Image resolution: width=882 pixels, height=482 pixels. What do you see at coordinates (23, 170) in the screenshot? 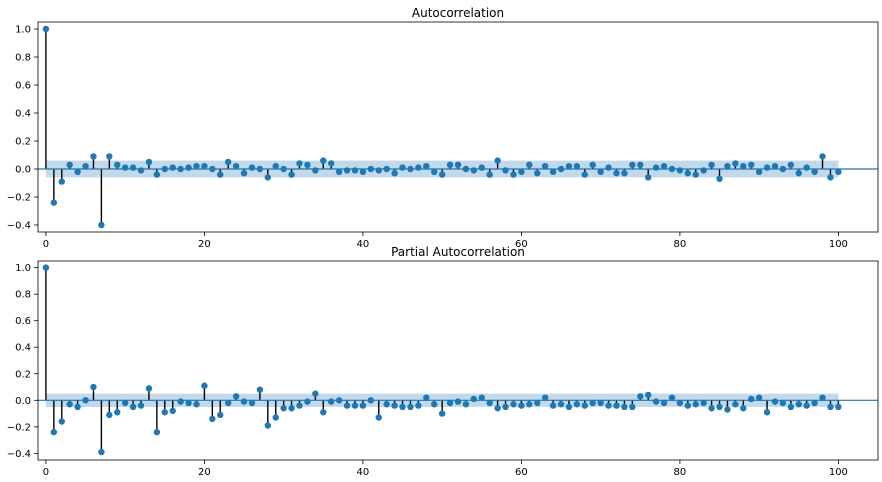
I see `acf-y-tick-label: 0.0` at bounding box center [23, 170].